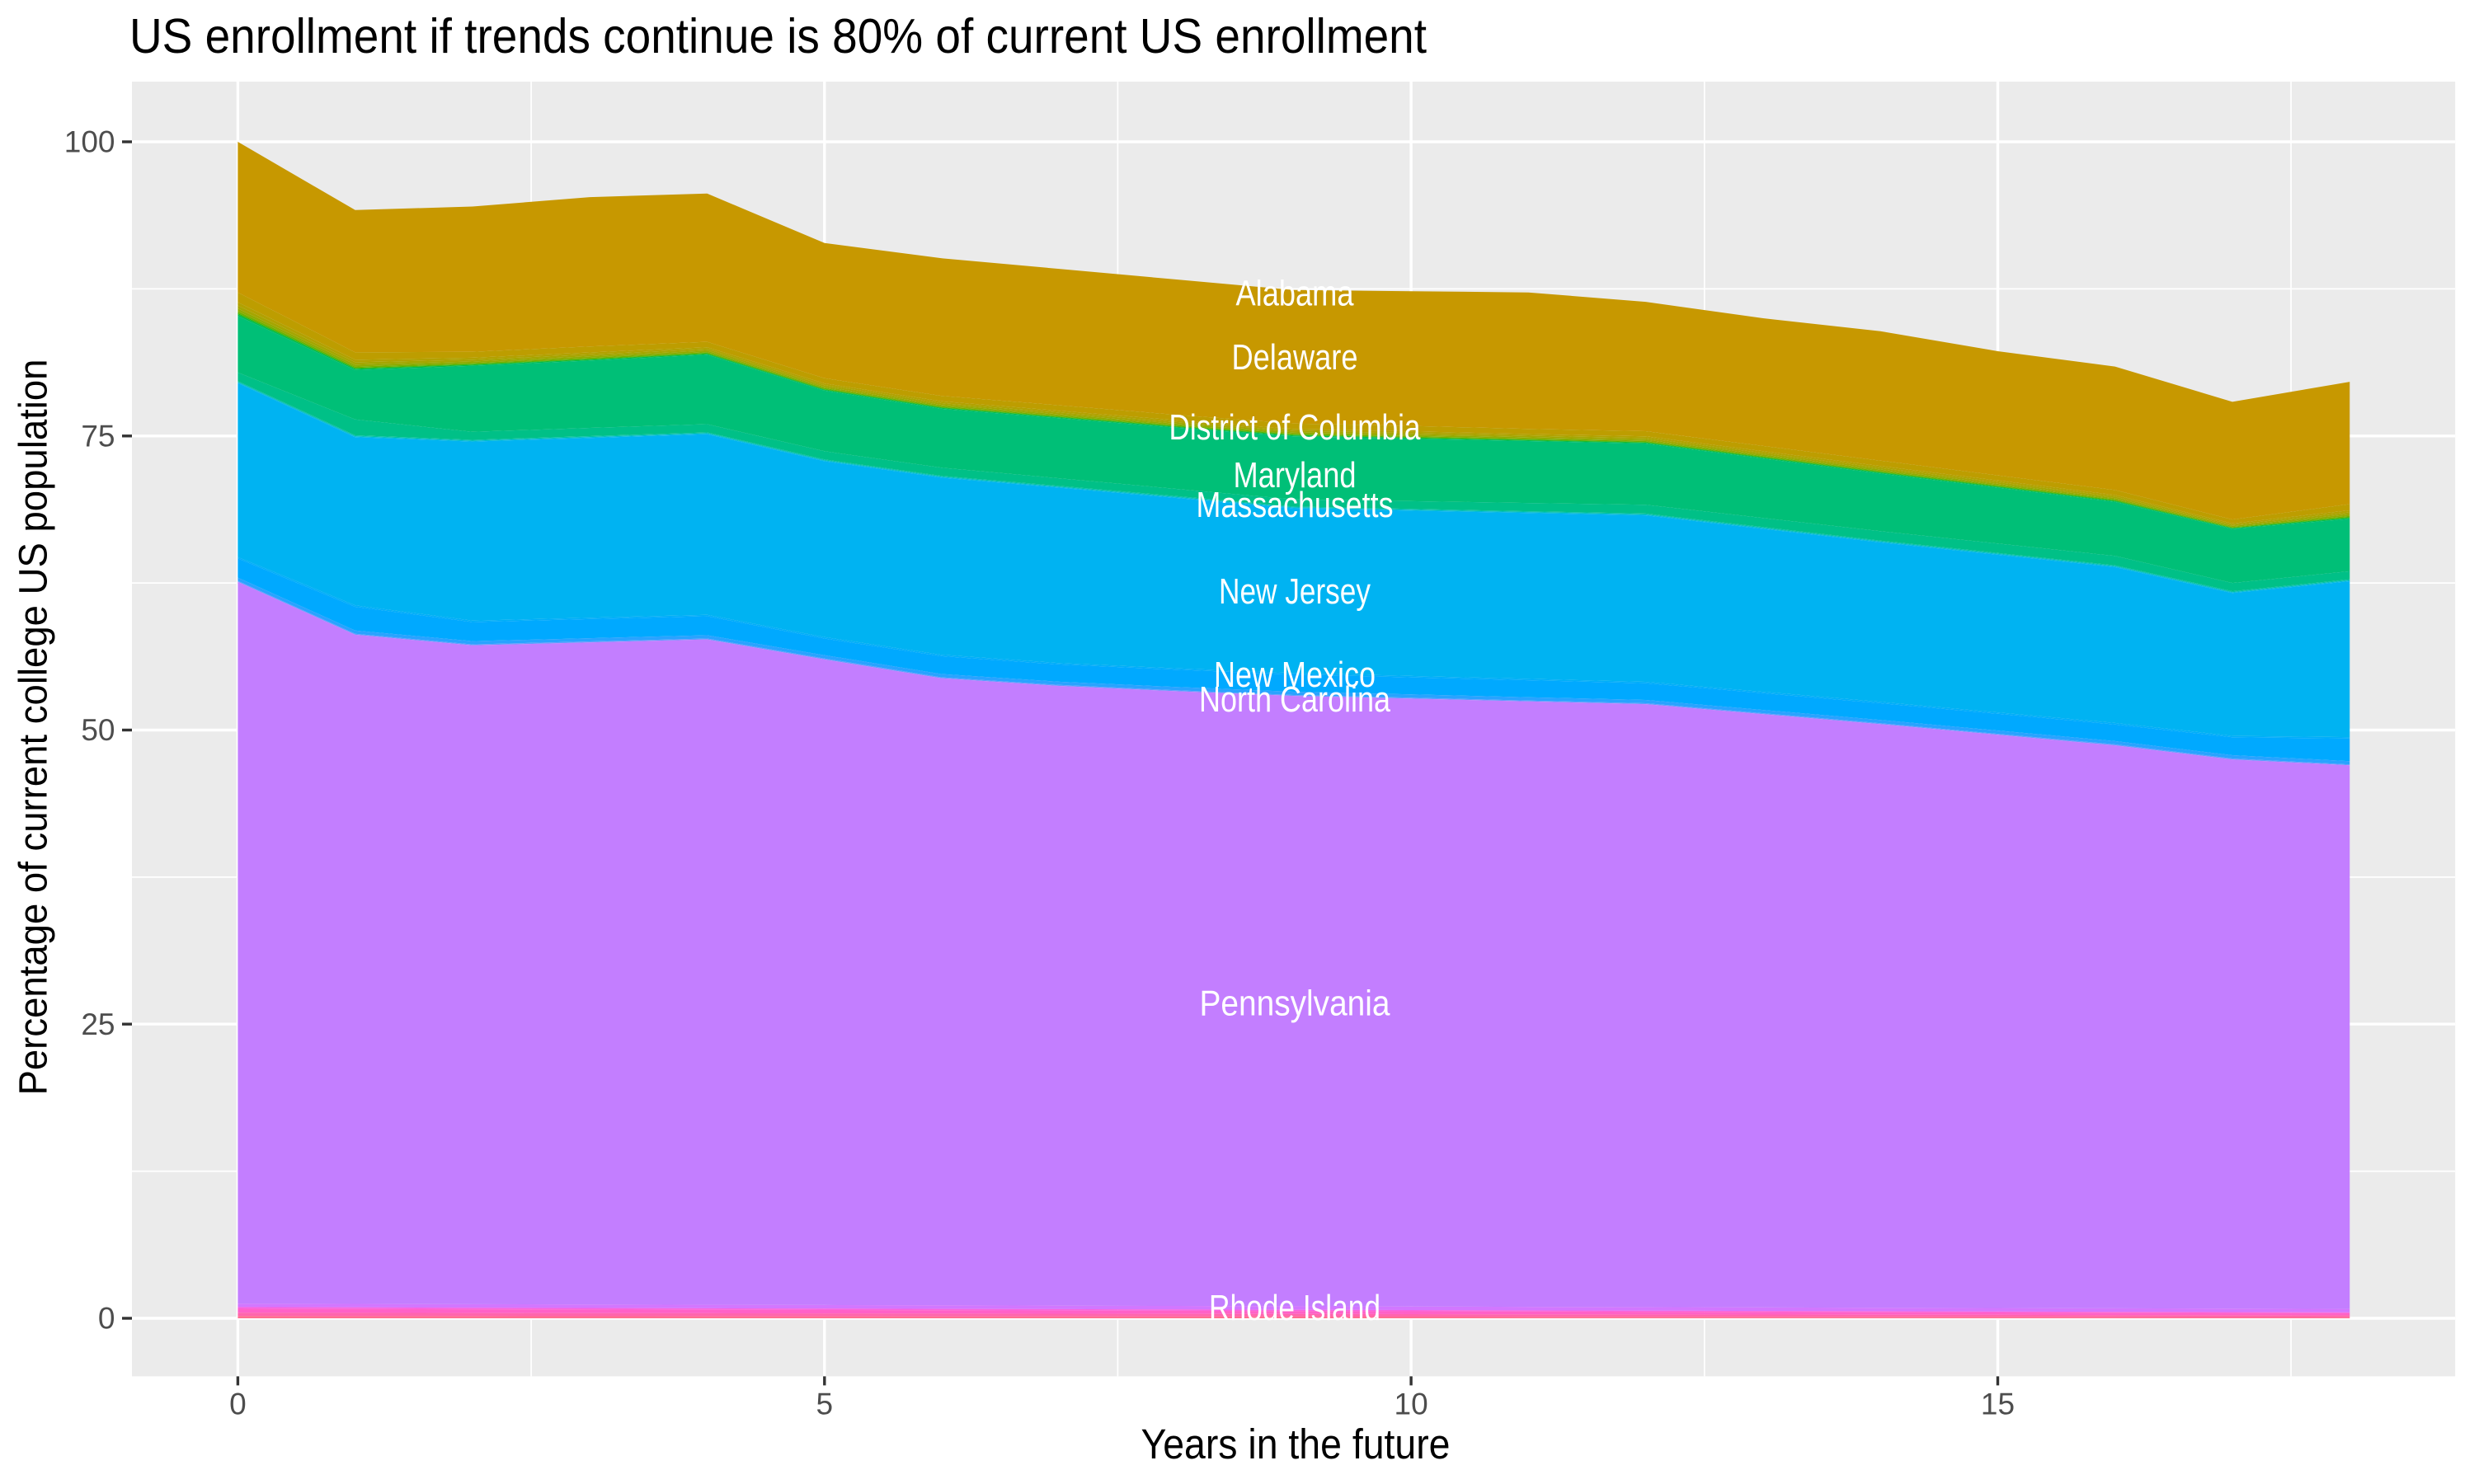  I want to click on svg-text: New Jersey, so click(1295, 591).